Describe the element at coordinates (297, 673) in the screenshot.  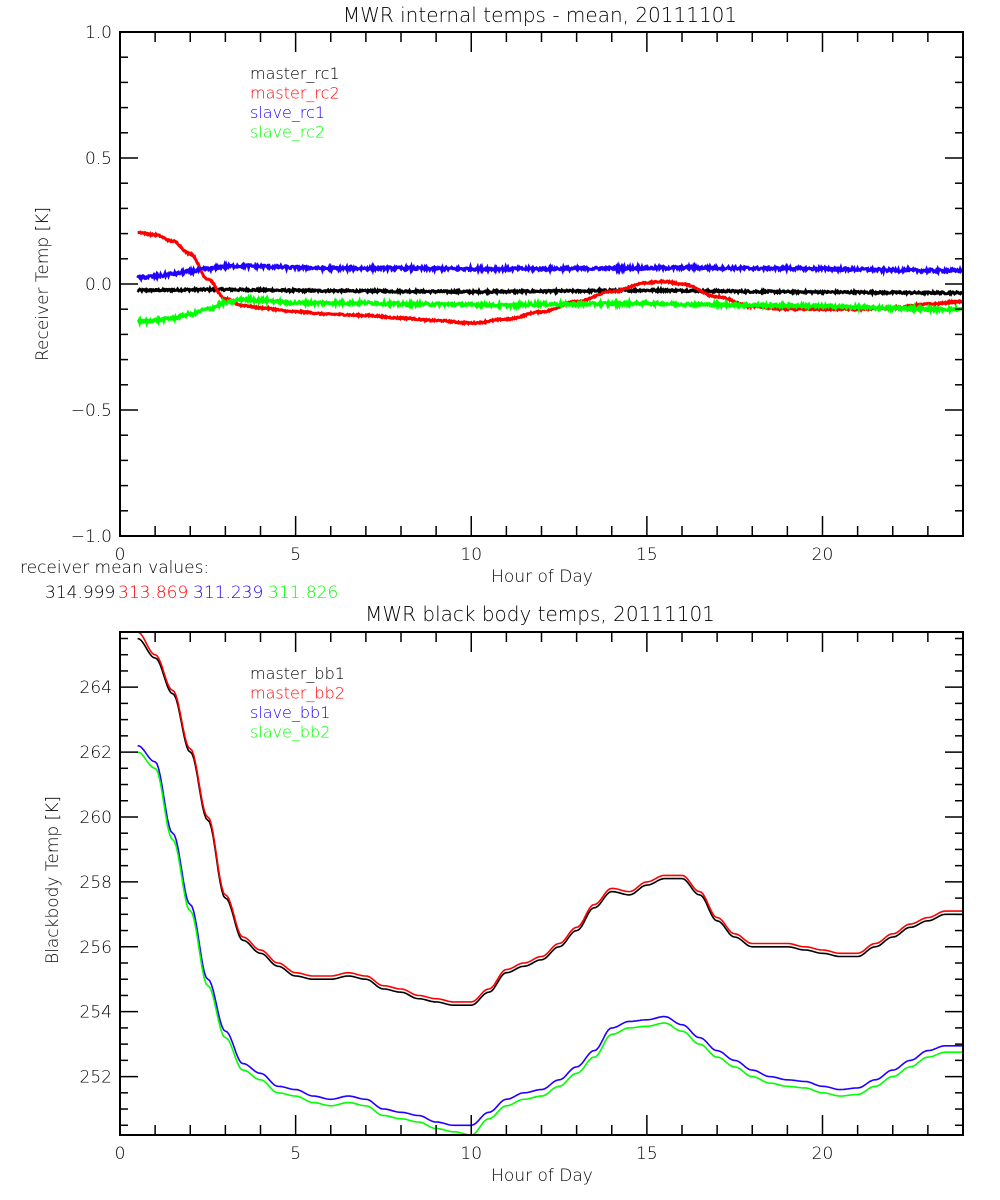
I see `legend-entry-master_bb1: master_bb1` at that location.